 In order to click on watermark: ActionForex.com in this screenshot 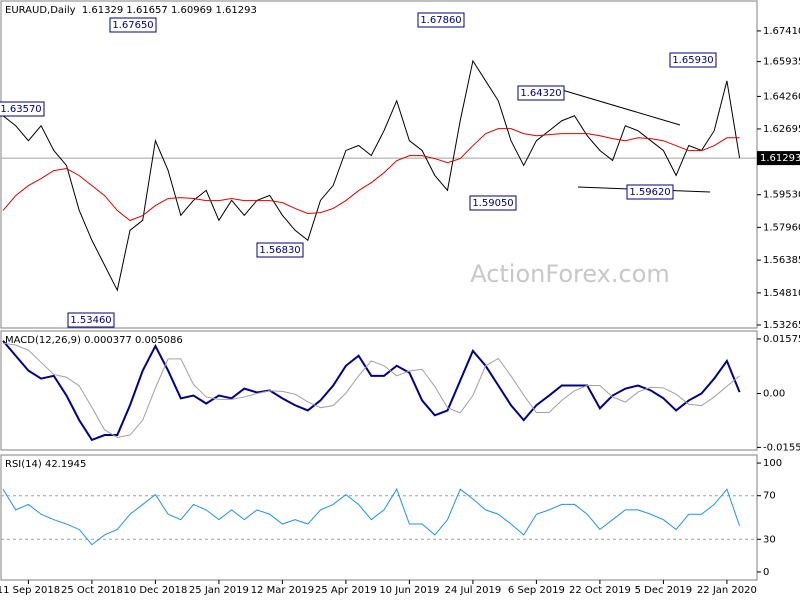, I will do `click(570, 274)`.